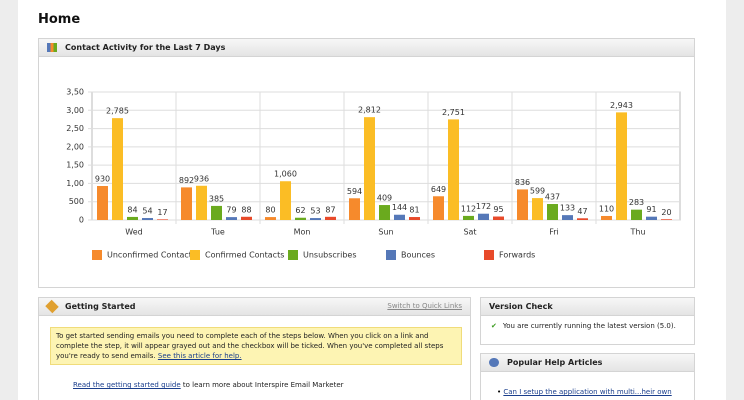  Describe the element at coordinates (246, 209) in the screenshot. I see `value-label: 88` at that location.